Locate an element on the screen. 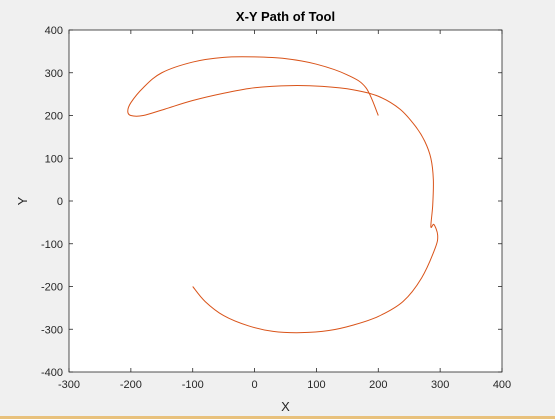  y-tick-label: -300 is located at coordinates (52, 330).